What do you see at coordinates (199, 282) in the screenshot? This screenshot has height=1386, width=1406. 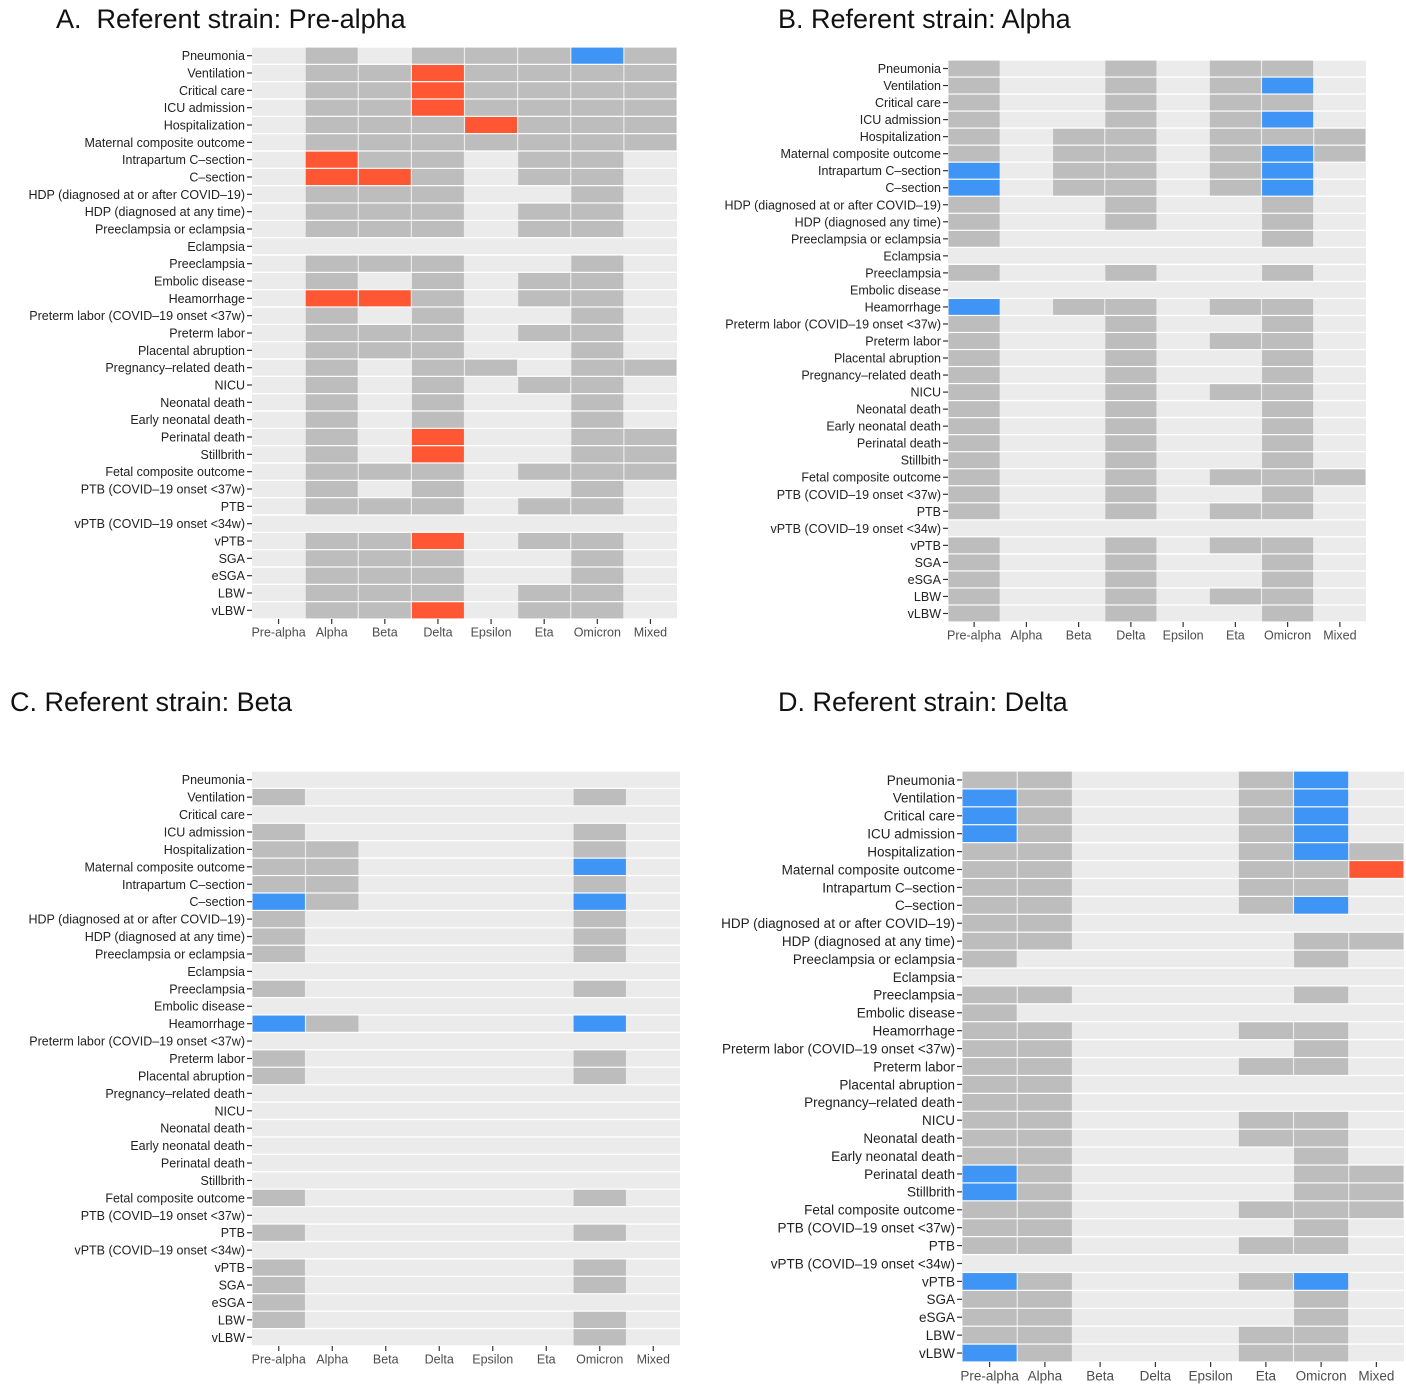 I see `y-tick-label-embolic-disease: Embolic disease` at bounding box center [199, 282].